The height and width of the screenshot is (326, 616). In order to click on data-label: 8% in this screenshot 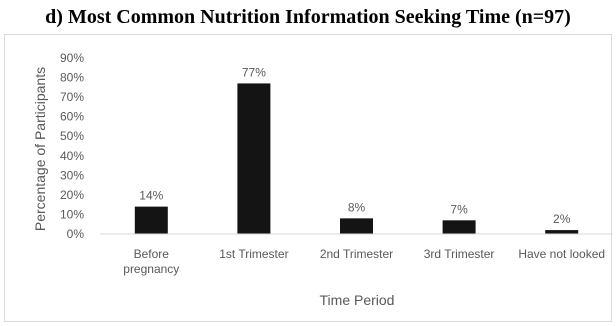, I will do `click(357, 207)`.